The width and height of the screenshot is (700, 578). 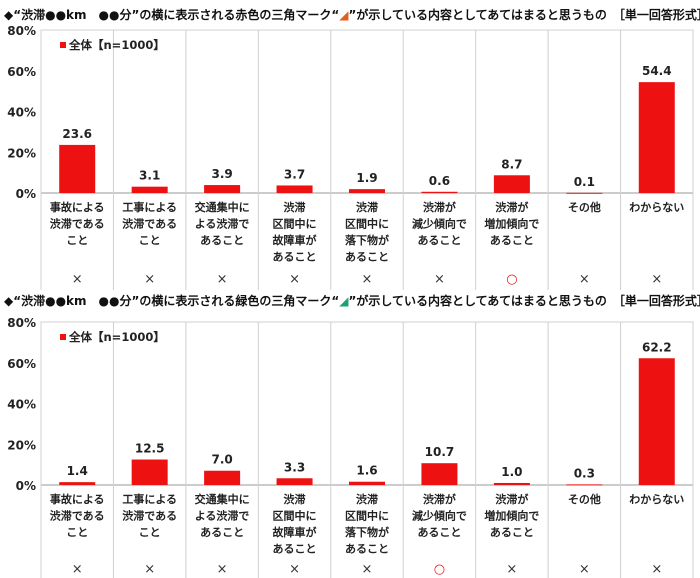 What do you see at coordinates (439, 181) in the screenshot?
I see `data-label: 0.6` at bounding box center [439, 181].